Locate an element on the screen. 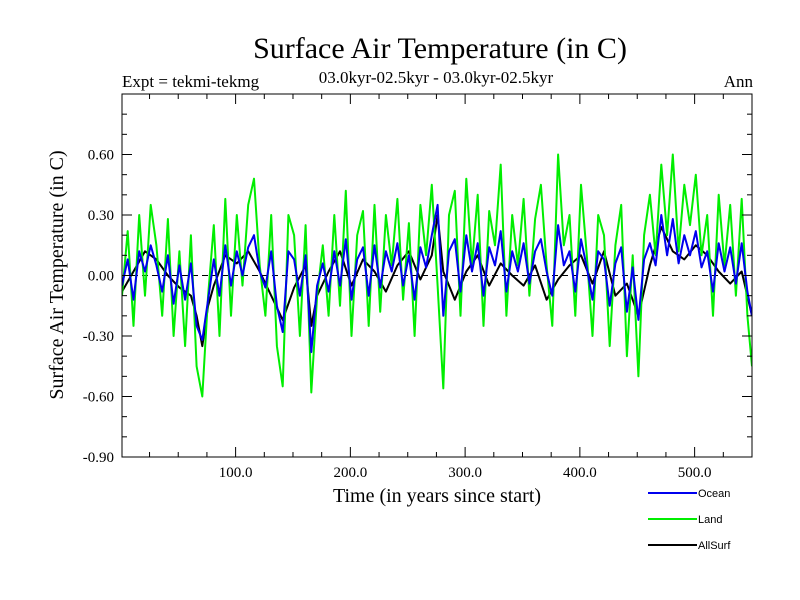 This screenshot has height=600, width=800. x-tick-label: 100.0 is located at coordinates (236, 473).